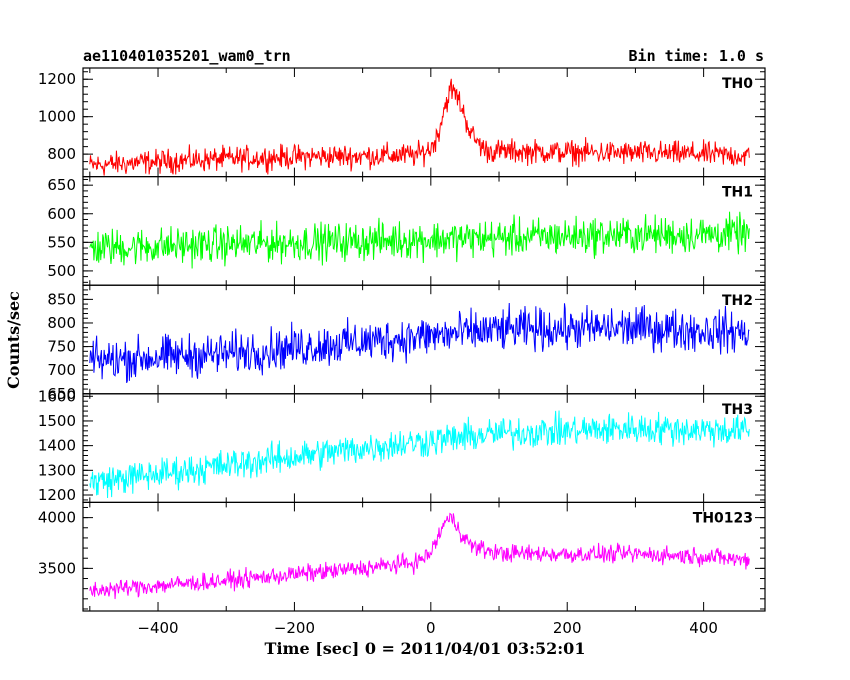 This screenshot has height=680, width=850. Describe the element at coordinates (567, 628) in the screenshot. I see `x-tick-label: 200` at that location.